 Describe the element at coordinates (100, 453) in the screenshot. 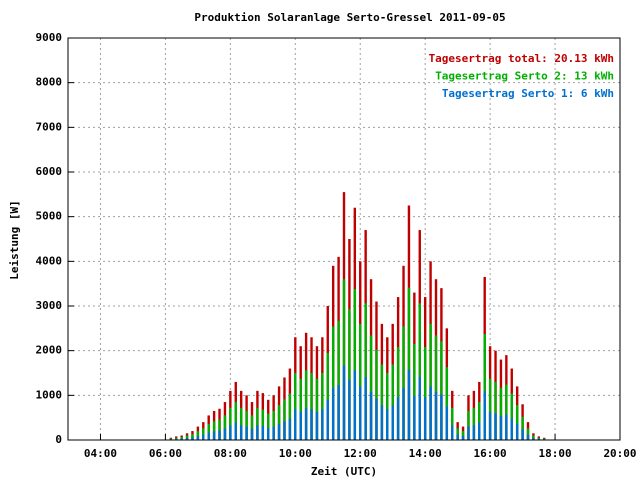

I see `x-tick-label: 04:00` at that location.